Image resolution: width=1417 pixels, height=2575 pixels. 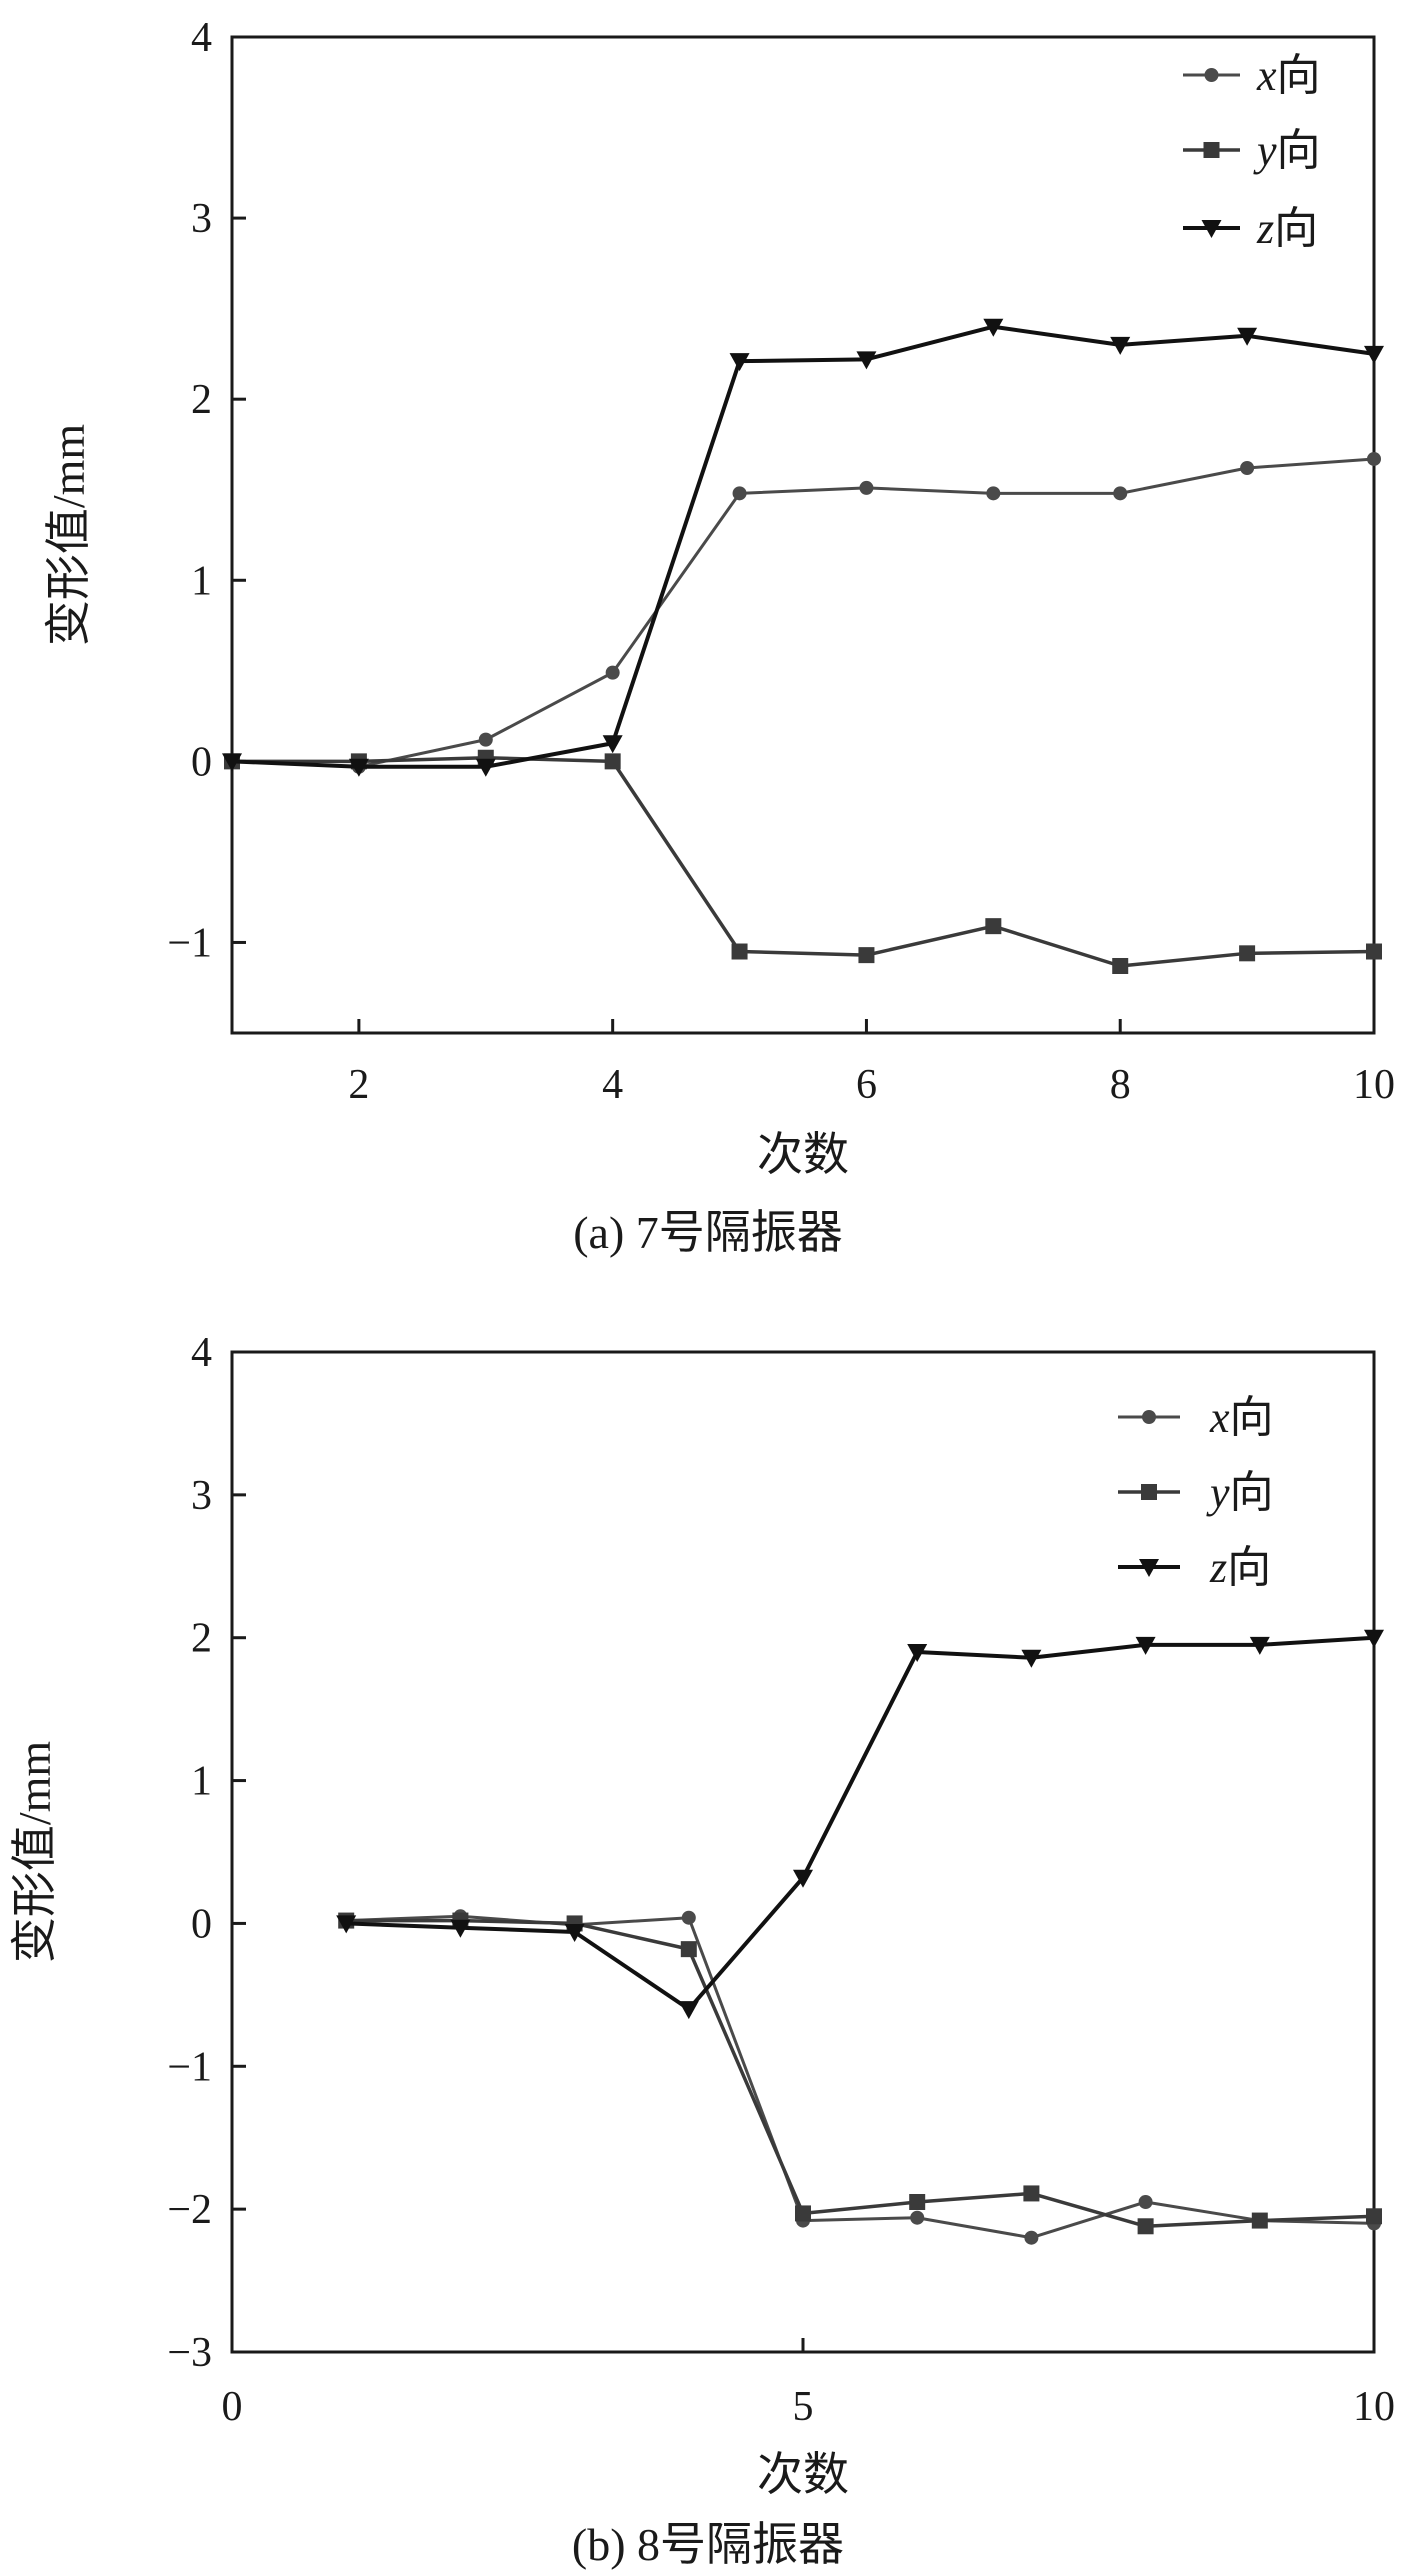 I want to click on x-tick-label: 6, so click(x=866, y=1085).